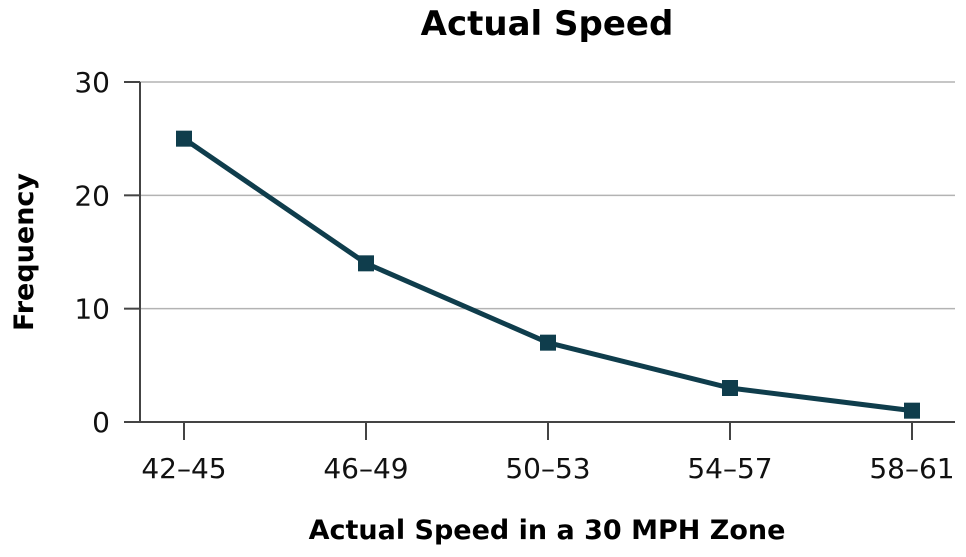 This screenshot has height=557, width=966. What do you see at coordinates (92, 309) in the screenshot?
I see `y-tick-label: 10` at bounding box center [92, 309].